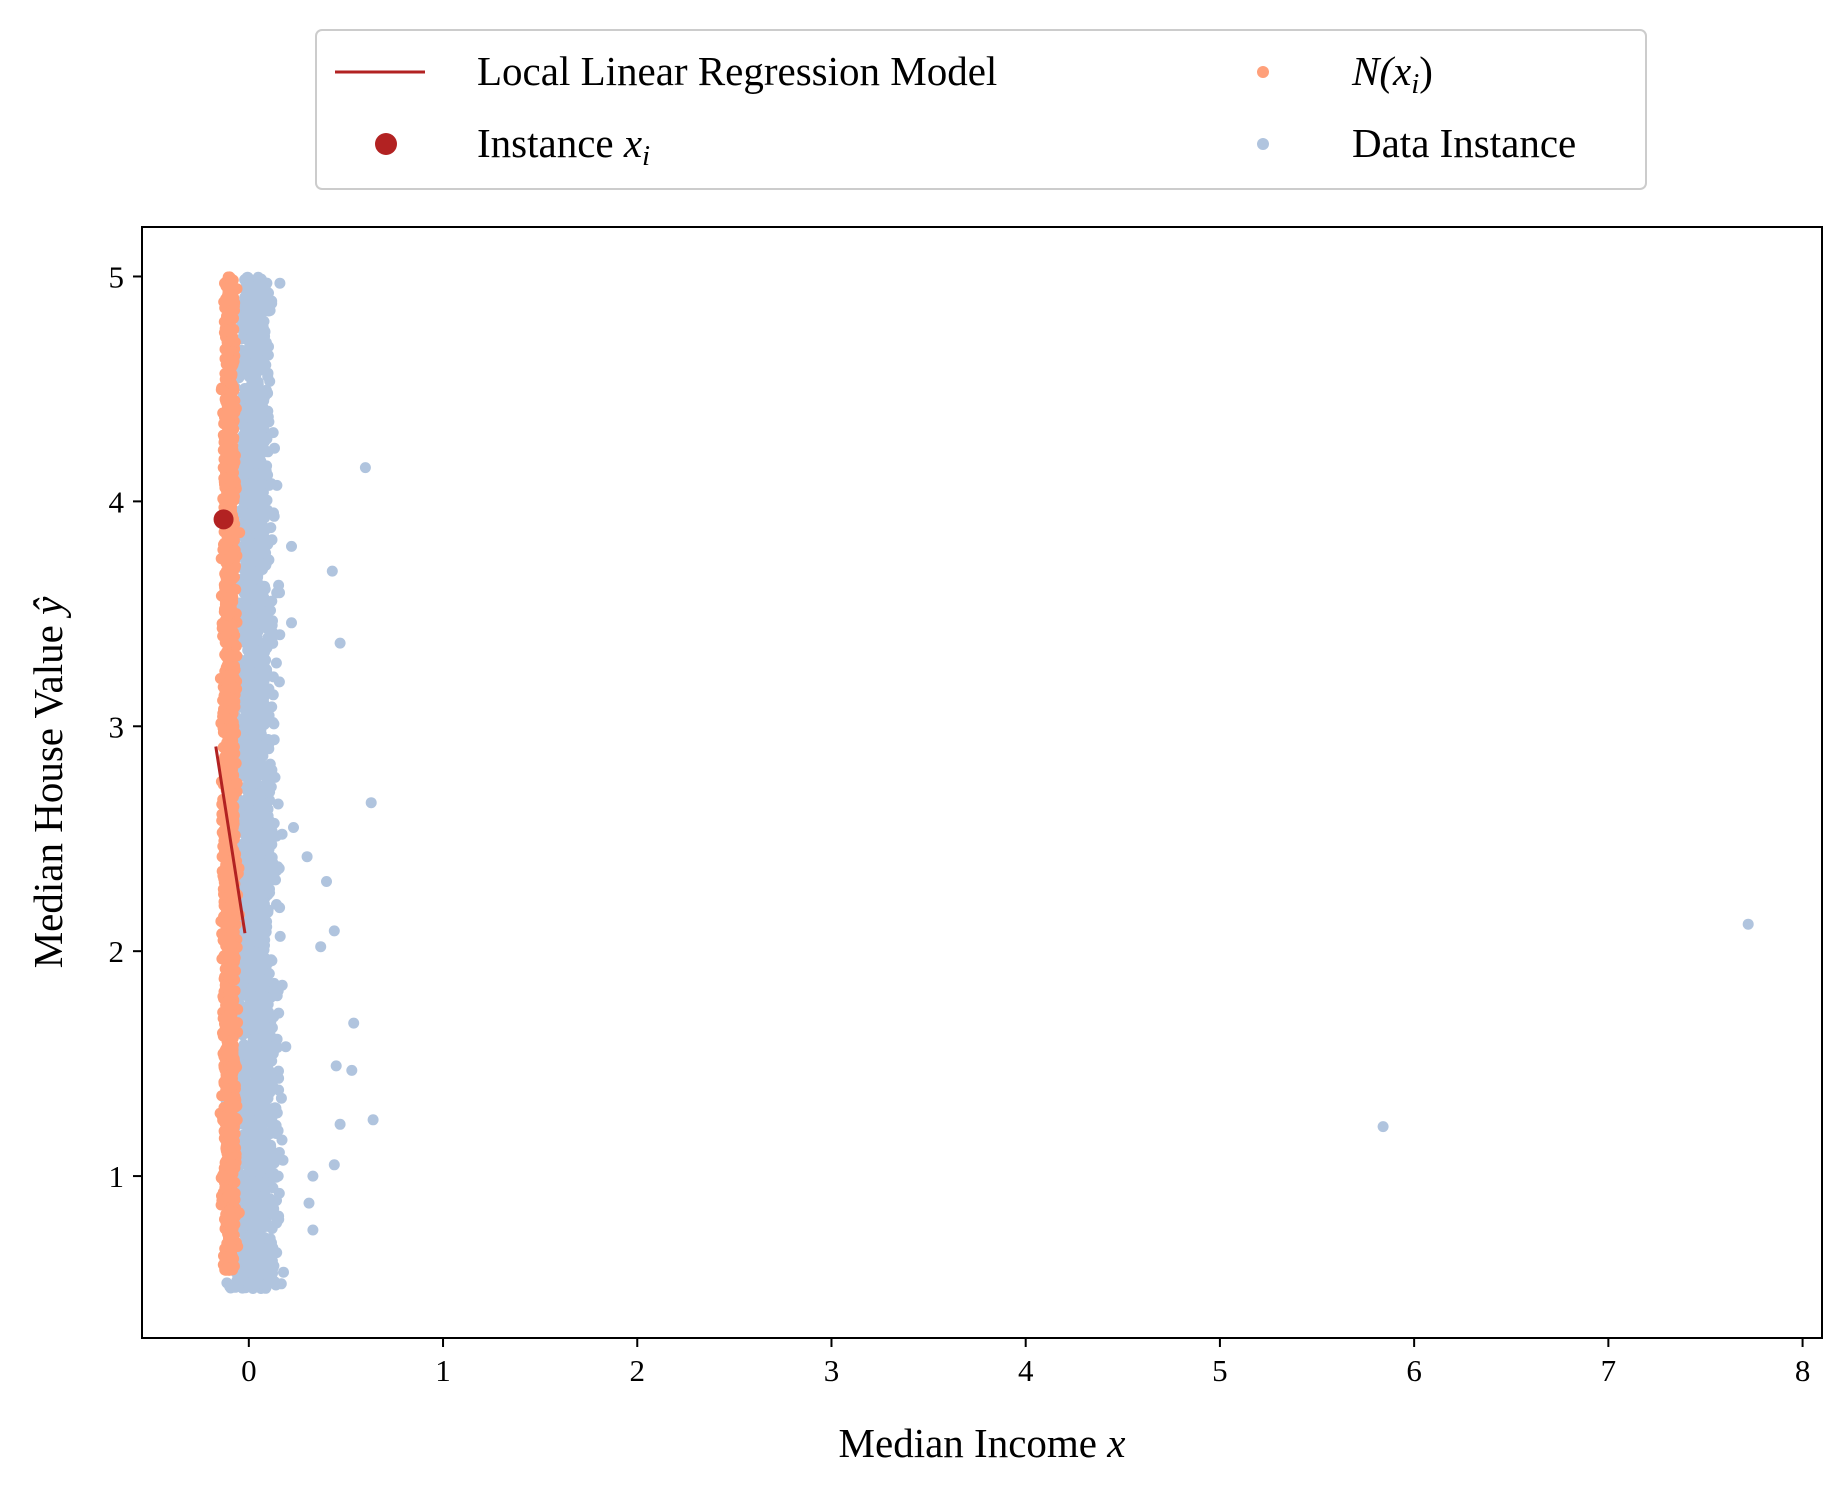 This screenshot has width=1842, height=1490. Describe the element at coordinates (1609, 1370) in the screenshot. I see `x-tick-label: 7` at that location.